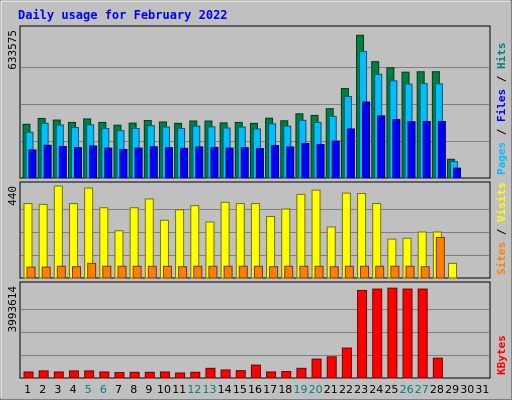 The image size is (512, 400). I want to click on tick-label-day-11: 11, so click(179, 389).